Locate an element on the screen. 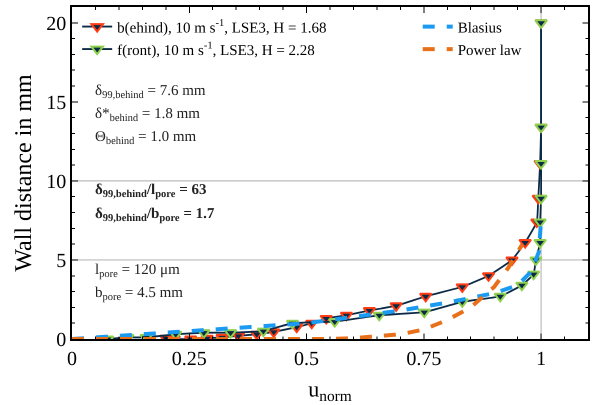  y-tick-label: 5 is located at coordinates (61, 261).